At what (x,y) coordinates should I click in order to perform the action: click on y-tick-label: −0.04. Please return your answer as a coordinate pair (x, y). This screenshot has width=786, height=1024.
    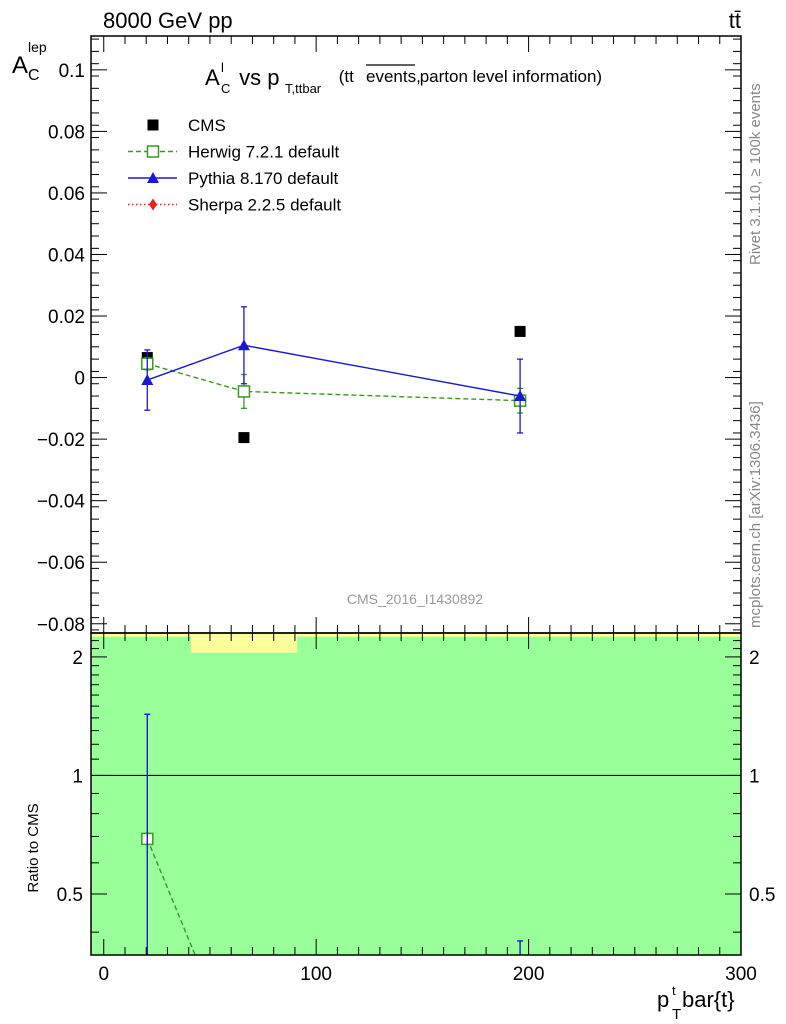
    Looking at the image, I should click on (61, 502).